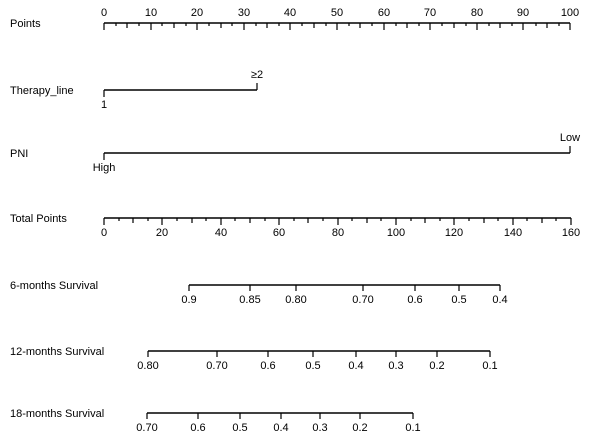  Describe the element at coordinates (104, 233) in the screenshot. I see `total-points-axis-tick-label: 0` at that location.